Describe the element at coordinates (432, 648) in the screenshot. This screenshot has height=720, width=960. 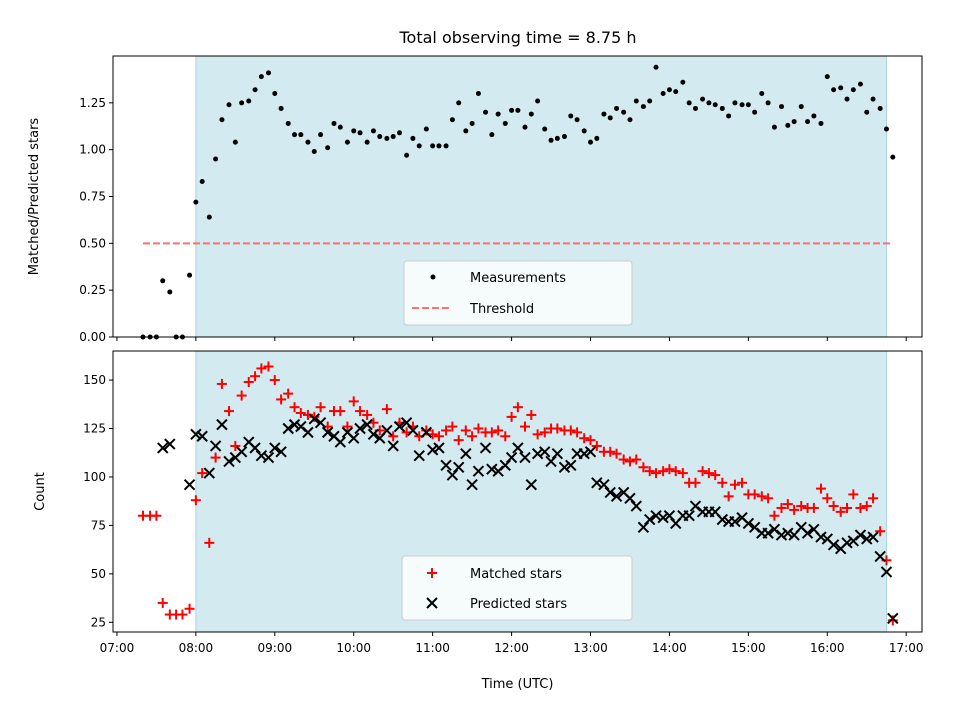
I see `bottom-xtick-label: 11:00` at that location.